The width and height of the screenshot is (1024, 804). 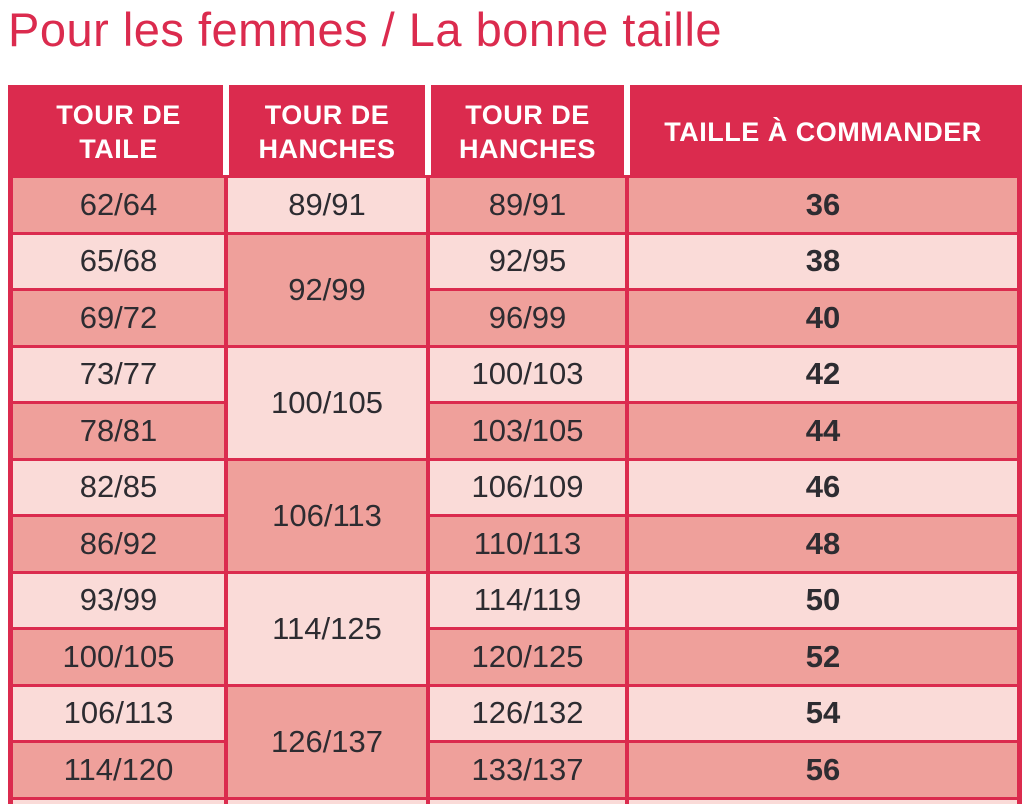 What do you see at coordinates (327, 515) in the screenshot?
I see `hips-range-cell: 106/113` at bounding box center [327, 515].